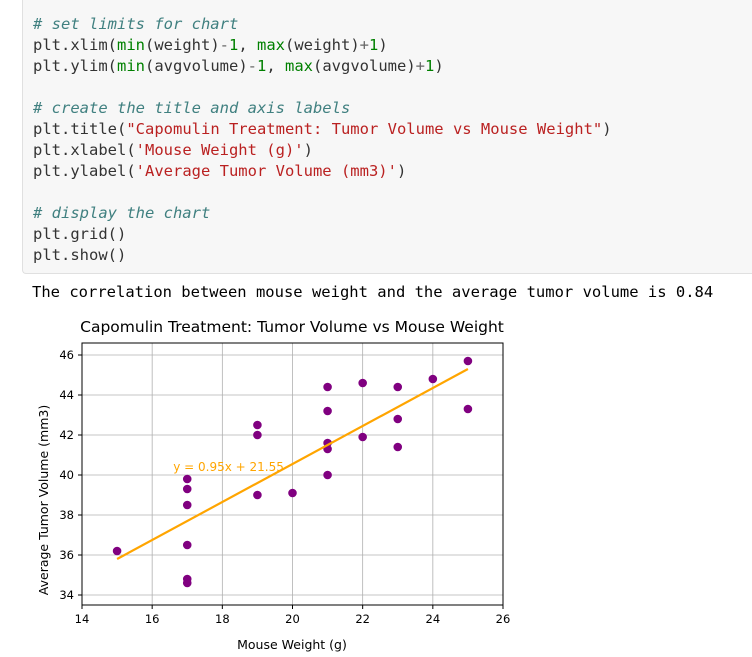 The width and height of the screenshot is (752, 657). Describe the element at coordinates (322, 24) in the screenshot. I see `code-line: # set limits for chart` at that location.